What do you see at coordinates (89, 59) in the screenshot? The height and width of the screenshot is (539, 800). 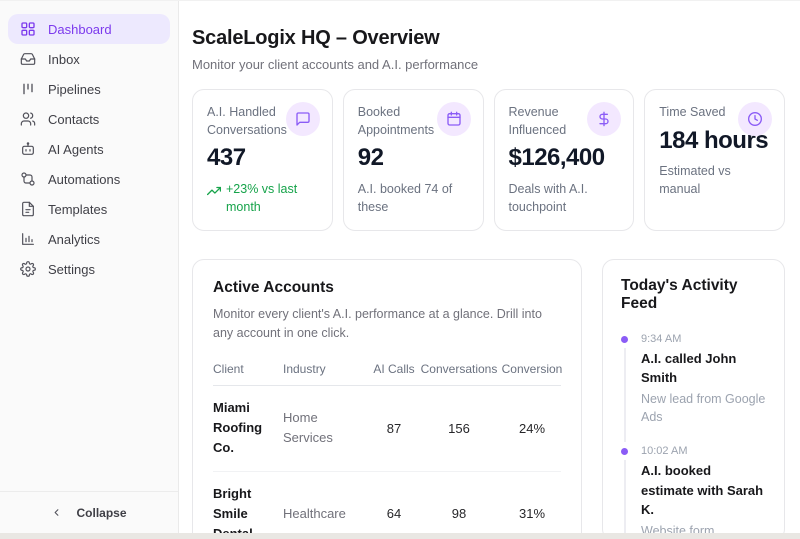 I see `sidebar-item-inbox: Inbox` at bounding box center [89, 59].